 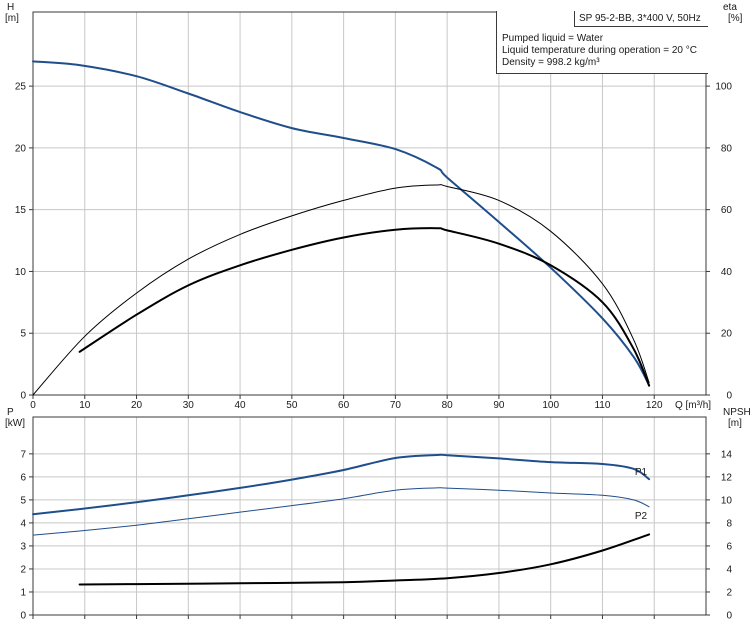 I want to click on chart1-ytick-right-2: 4, so click(x=729, y=569).